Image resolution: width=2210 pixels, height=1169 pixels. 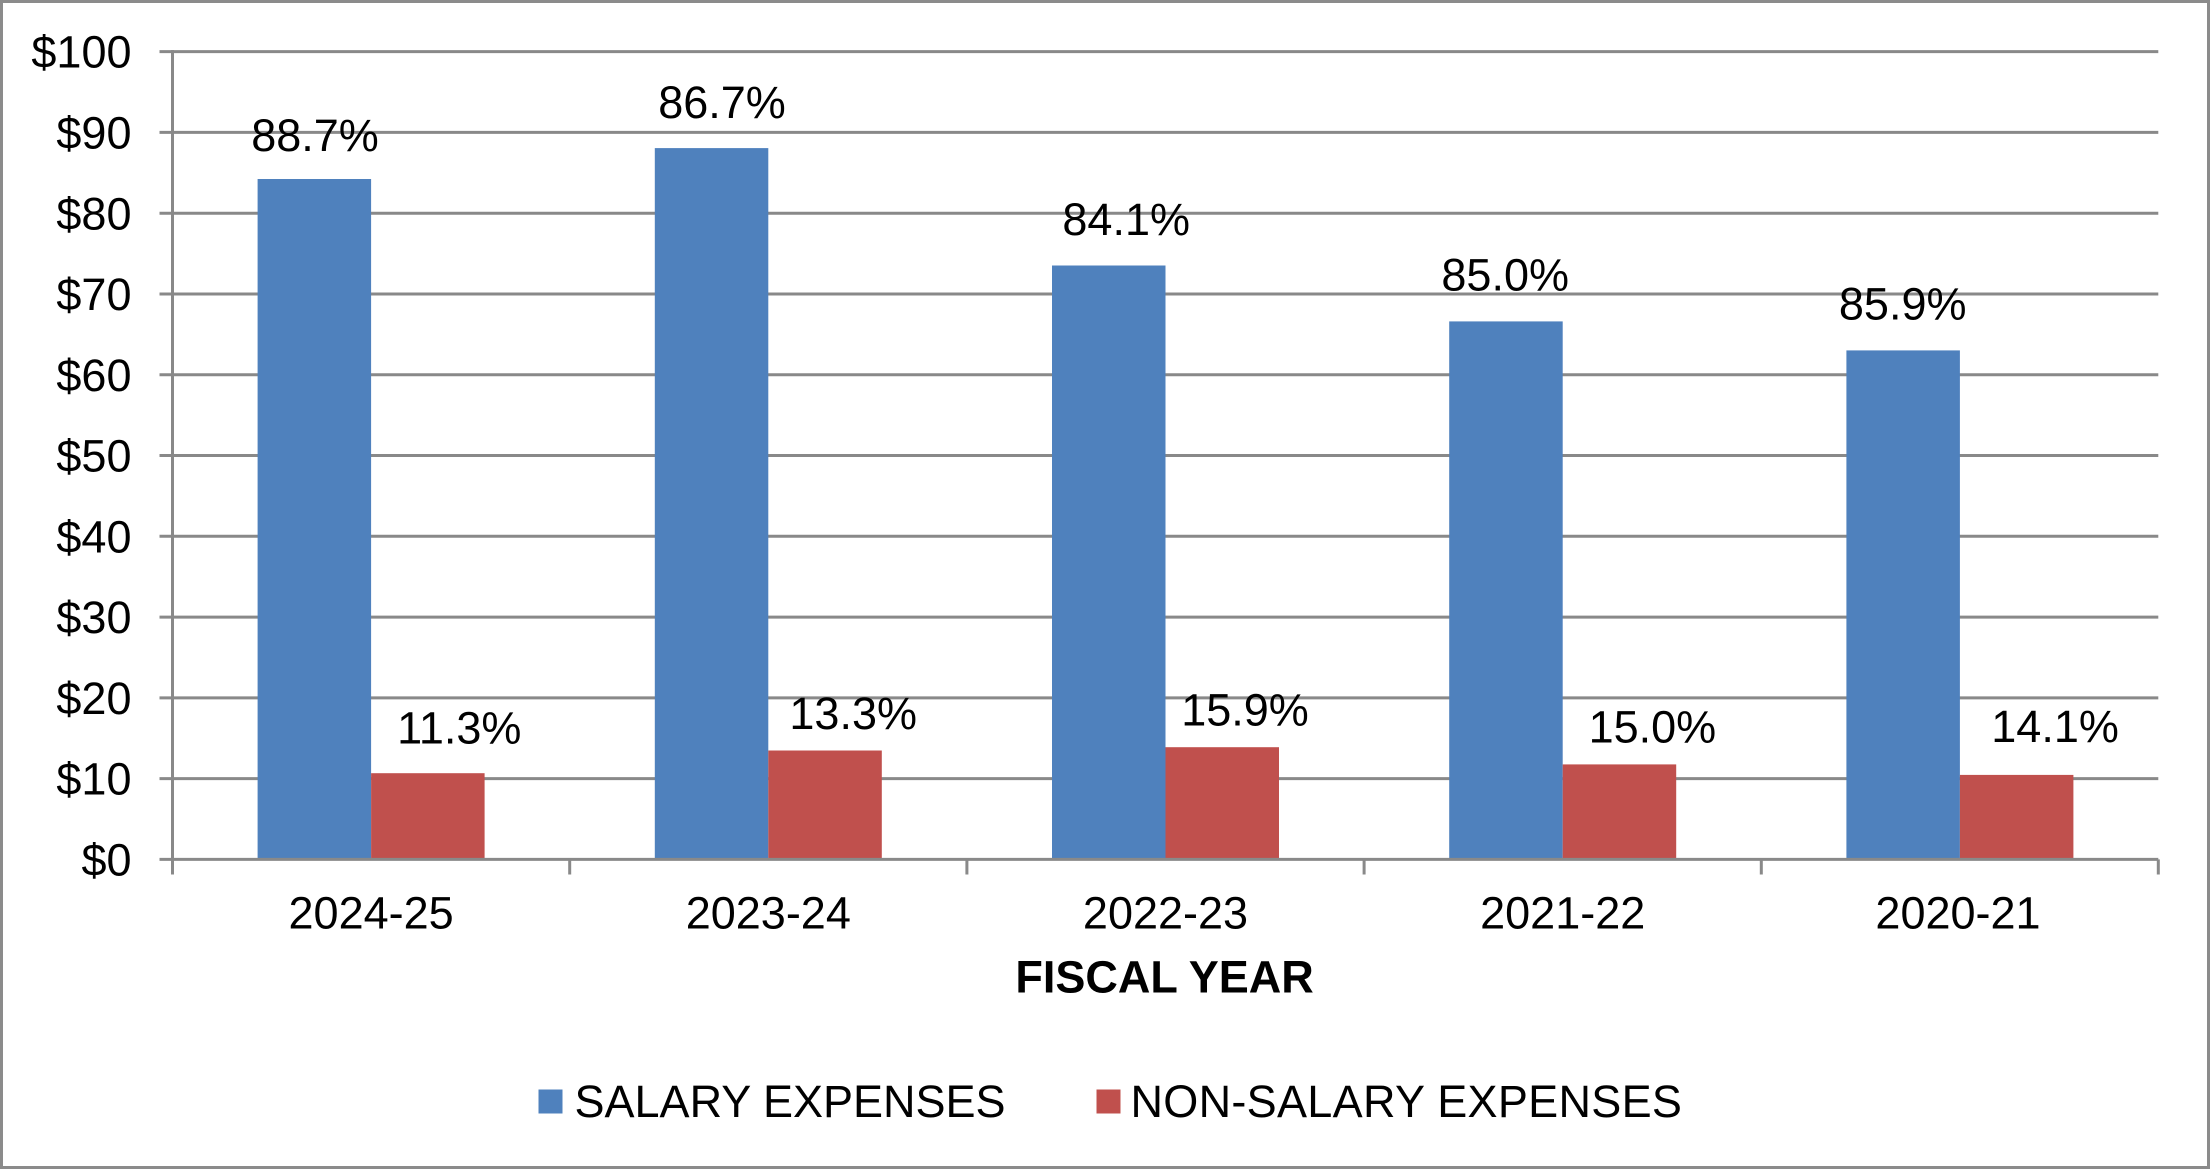 What do you see at coordinates (1245, 709) in the screenshot?
I see `svg-text: 15.9%` at bounding box center [1245, 709].